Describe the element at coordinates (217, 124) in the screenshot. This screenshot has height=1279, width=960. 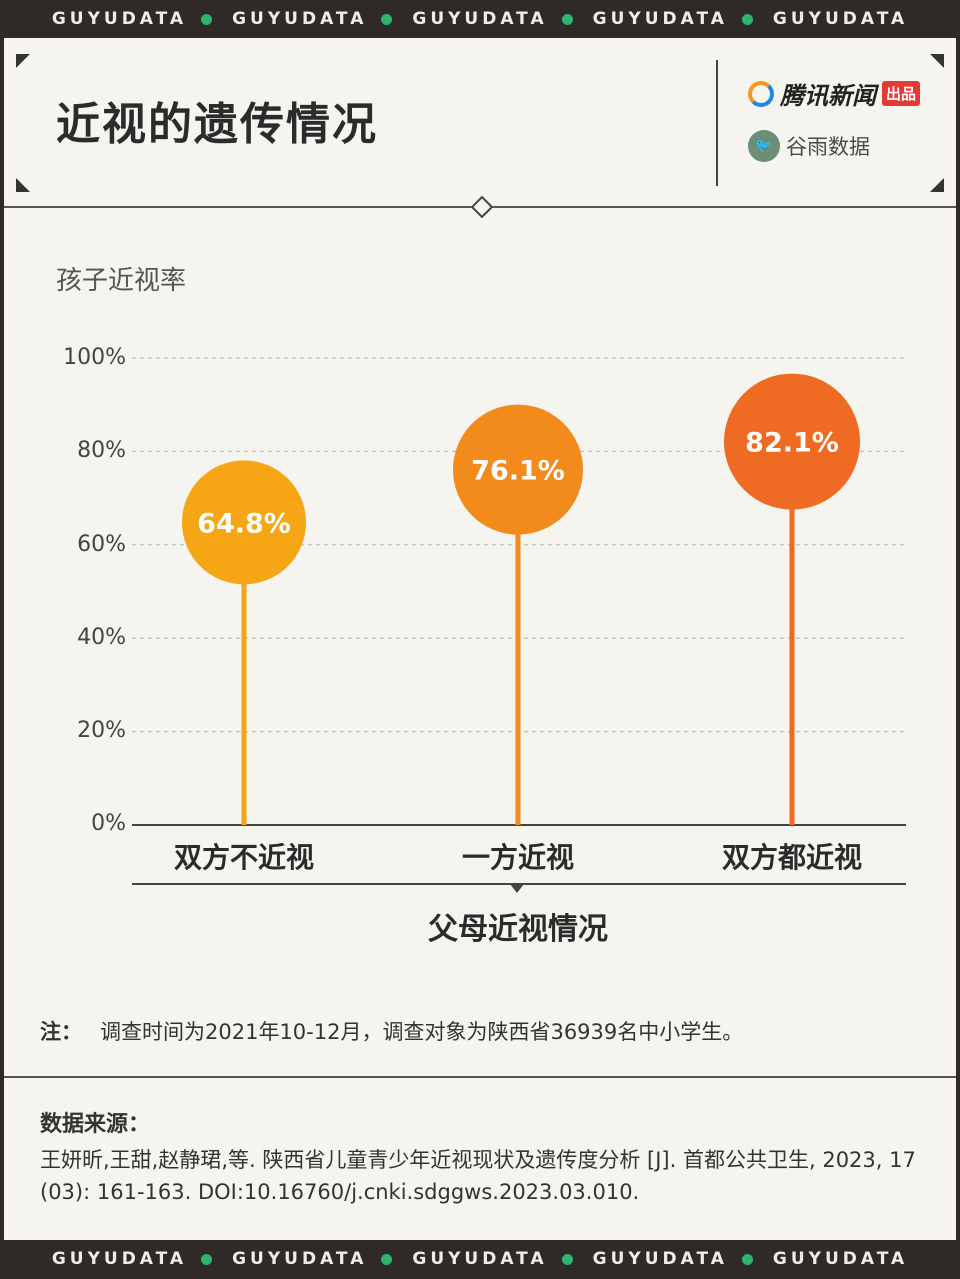
I see `page-title: 近视的遗传情况` at that location.